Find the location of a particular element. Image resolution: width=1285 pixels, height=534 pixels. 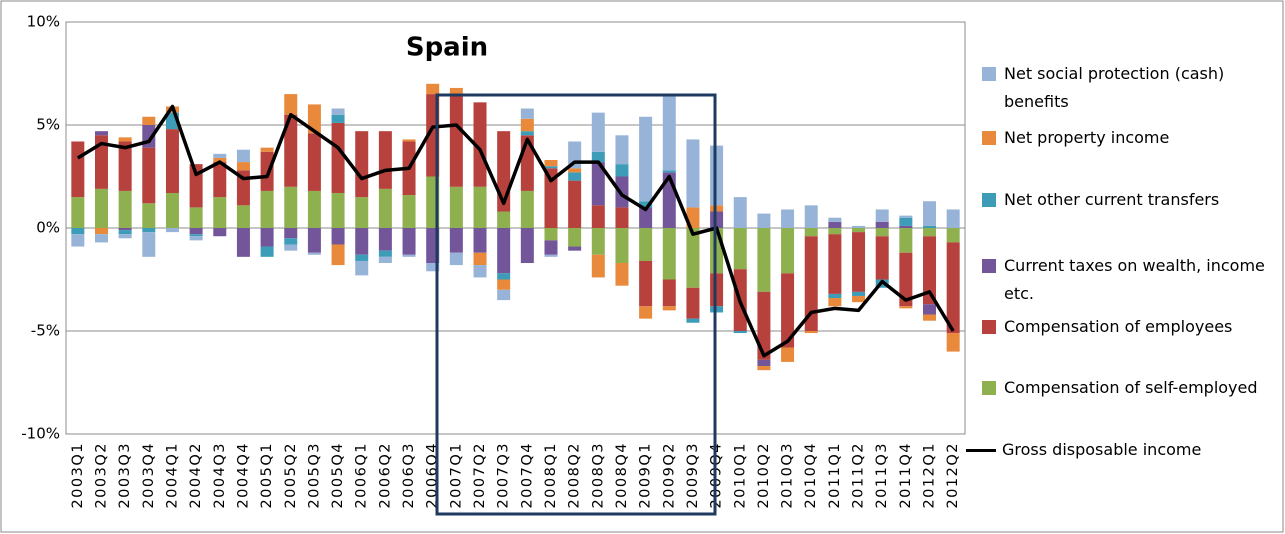

x-tick-label: 2005Q1 is located at coordinates (267, 475).